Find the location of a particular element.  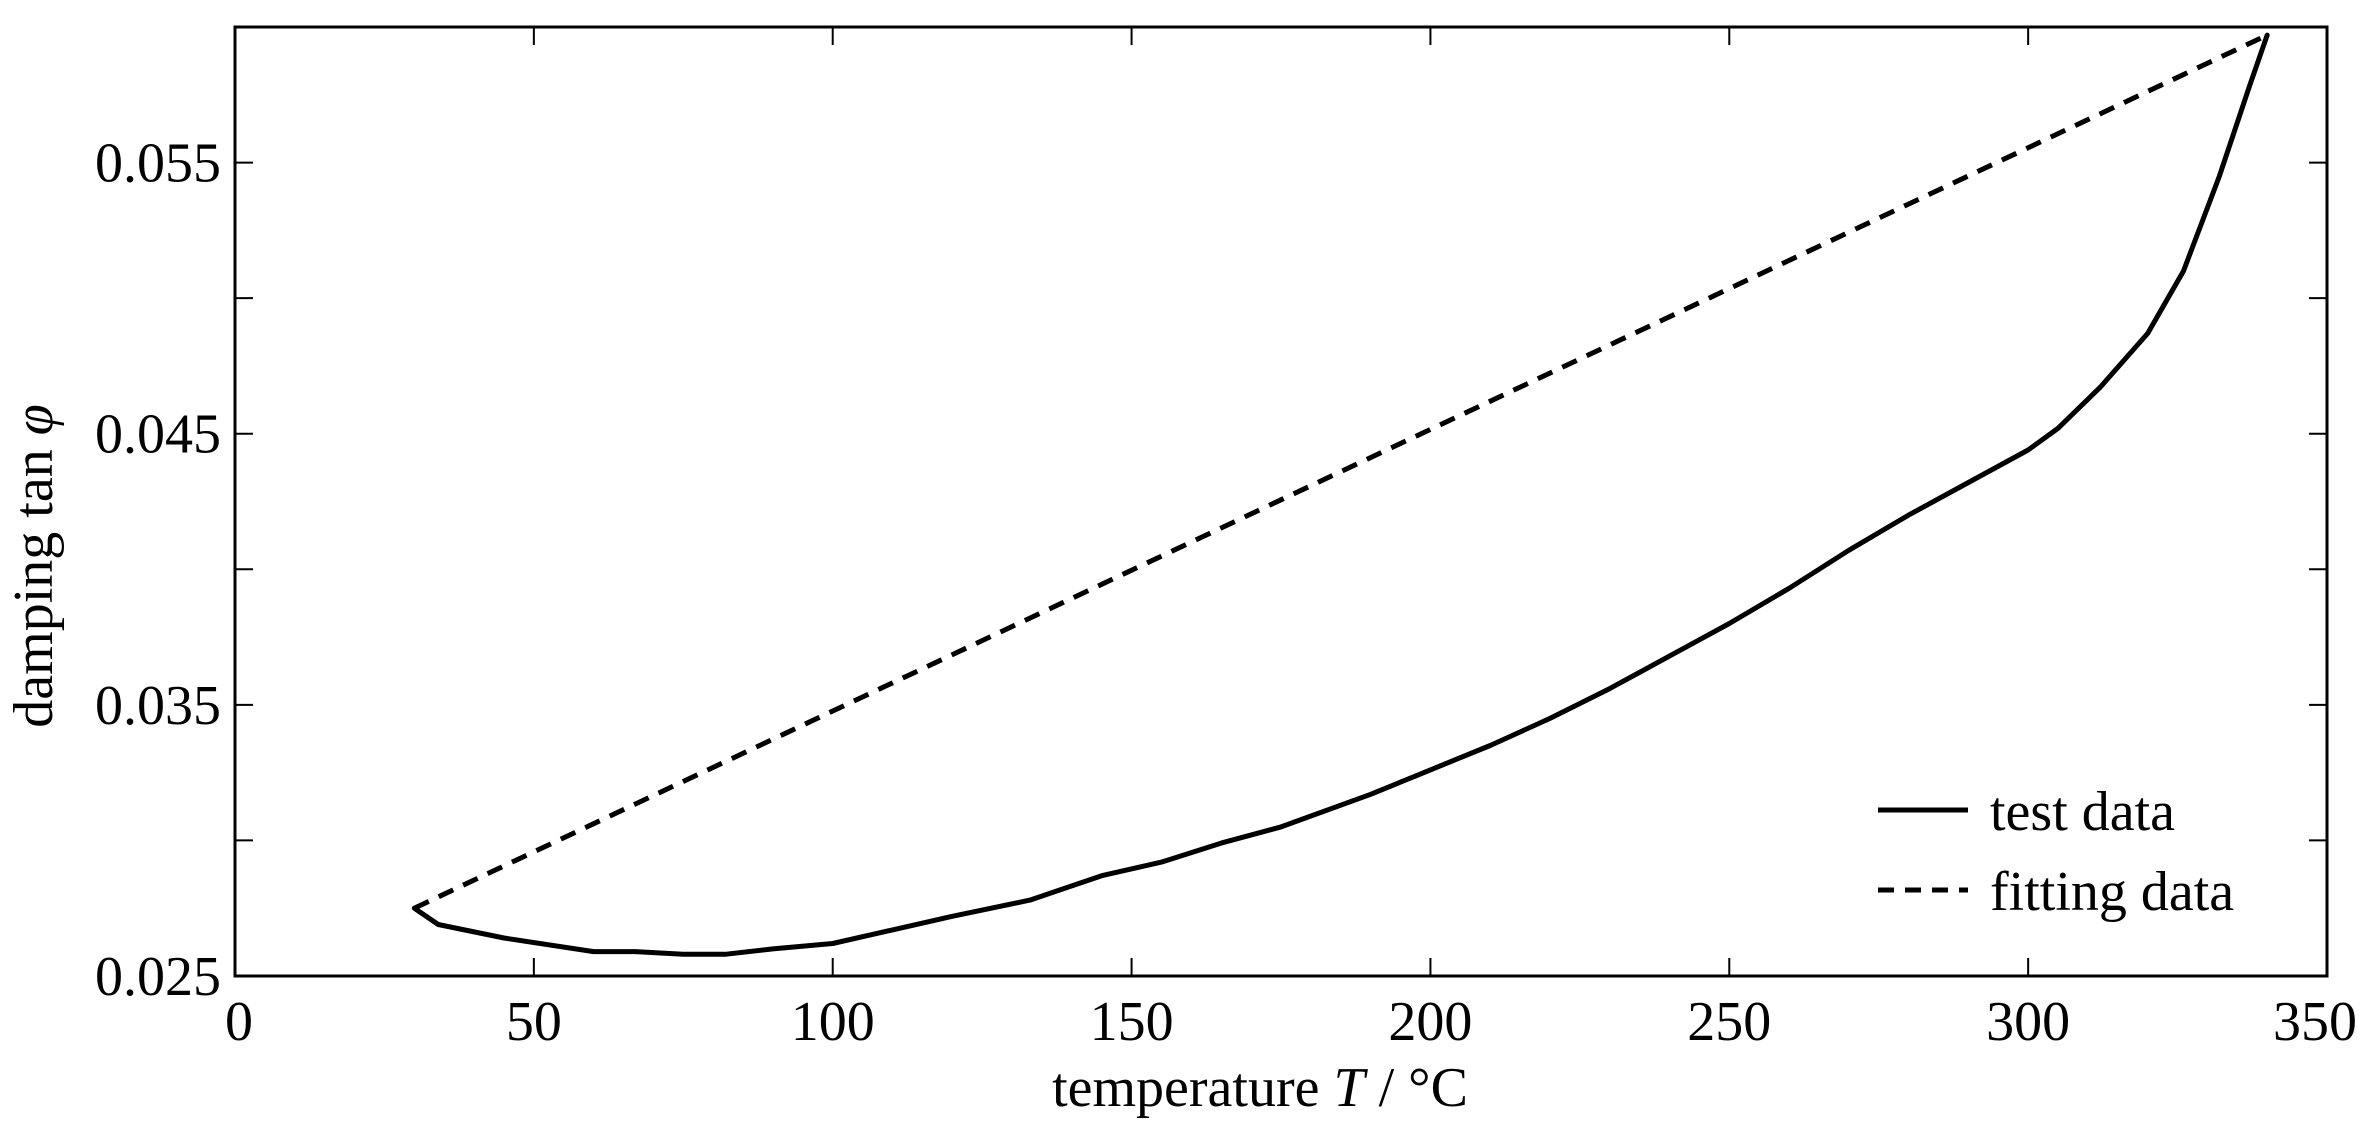

x-tick-label: 250 is located at coordinates (1729, 1022).